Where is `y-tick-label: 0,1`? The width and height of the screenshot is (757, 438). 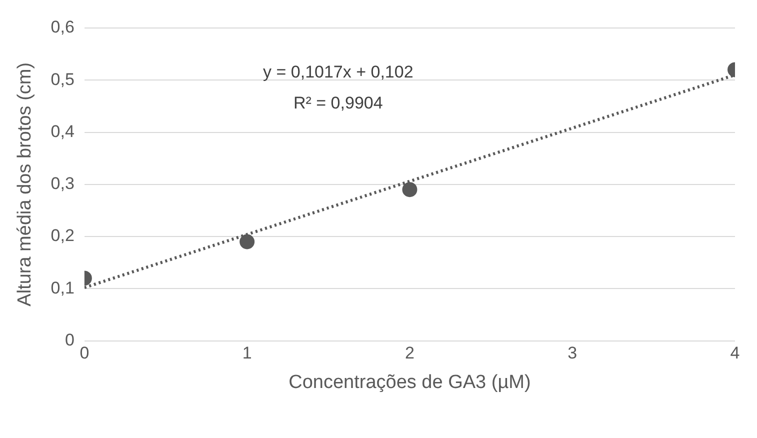
y-tick-label: 0,1 is located at coordinates (62, 288).